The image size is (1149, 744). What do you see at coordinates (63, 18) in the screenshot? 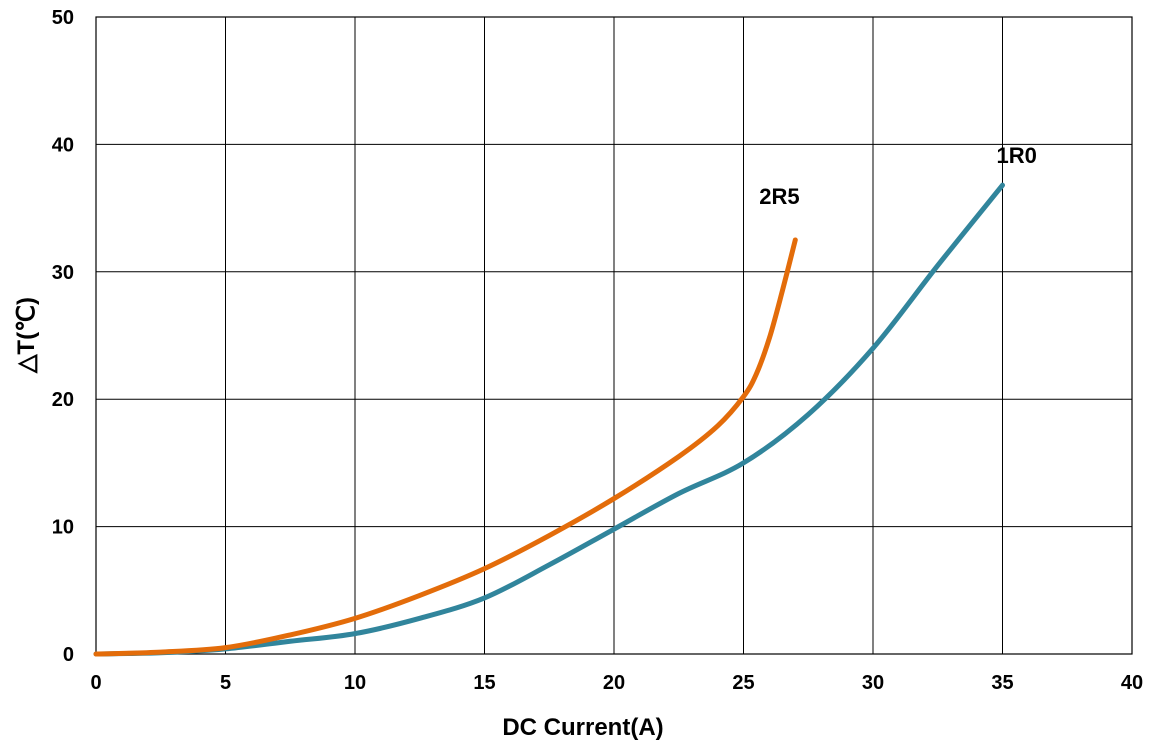
I see `y-tick-label: 50` at bounding box center [63, 18].